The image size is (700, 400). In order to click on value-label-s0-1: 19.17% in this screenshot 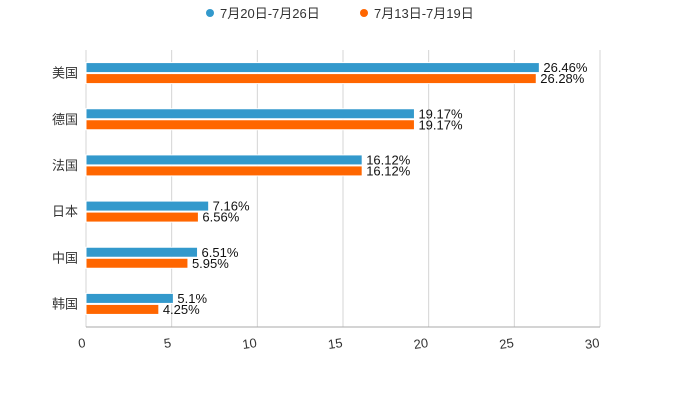, I will do `click(440, 113)`.